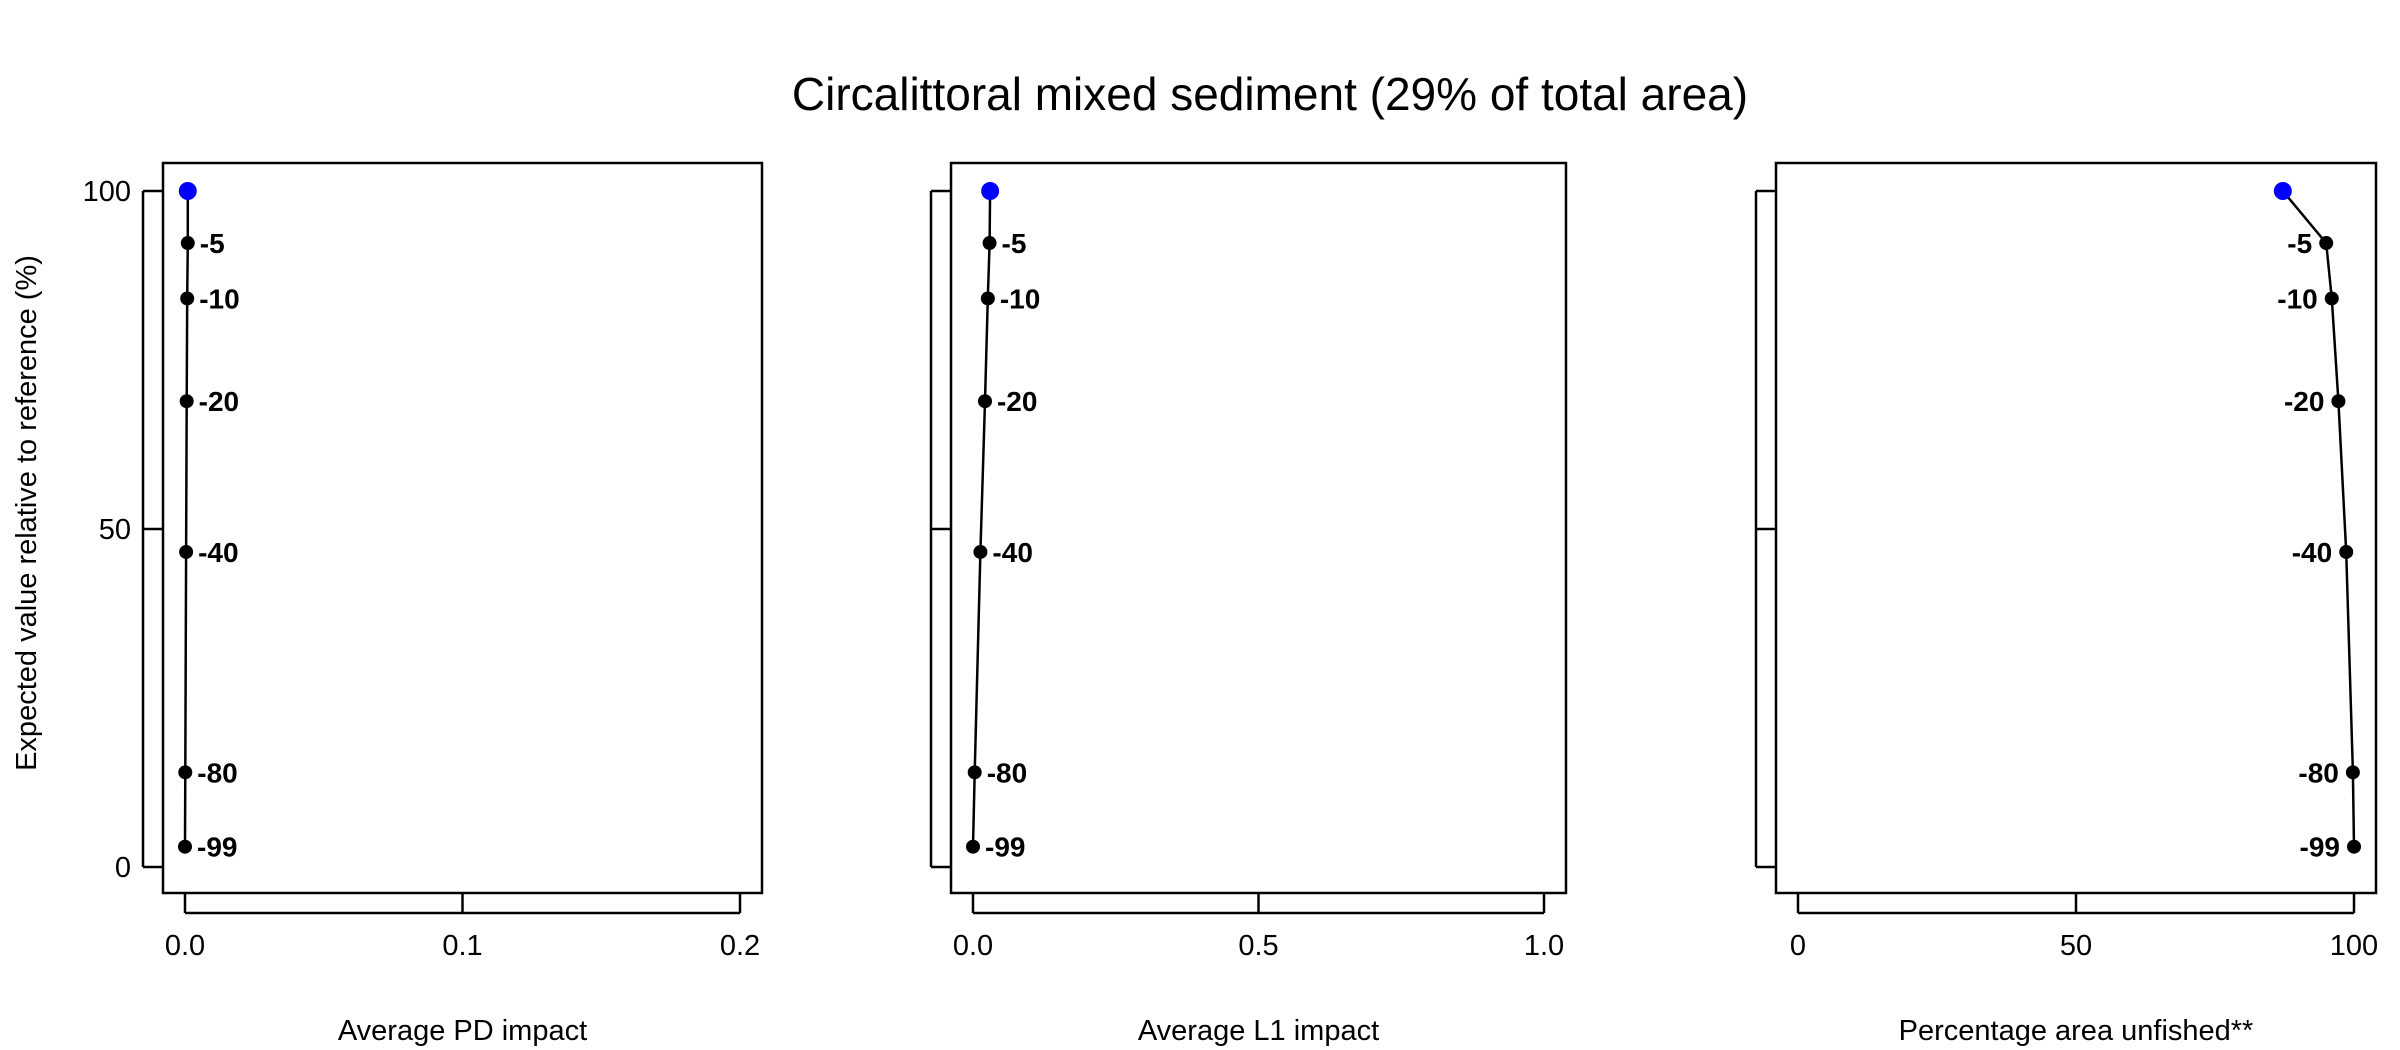 This screenshot has width=2400, height=1050. Describe the element at coordinates (2354, 946) in the screenshot. I see `x-tick-label: 100` at that location.